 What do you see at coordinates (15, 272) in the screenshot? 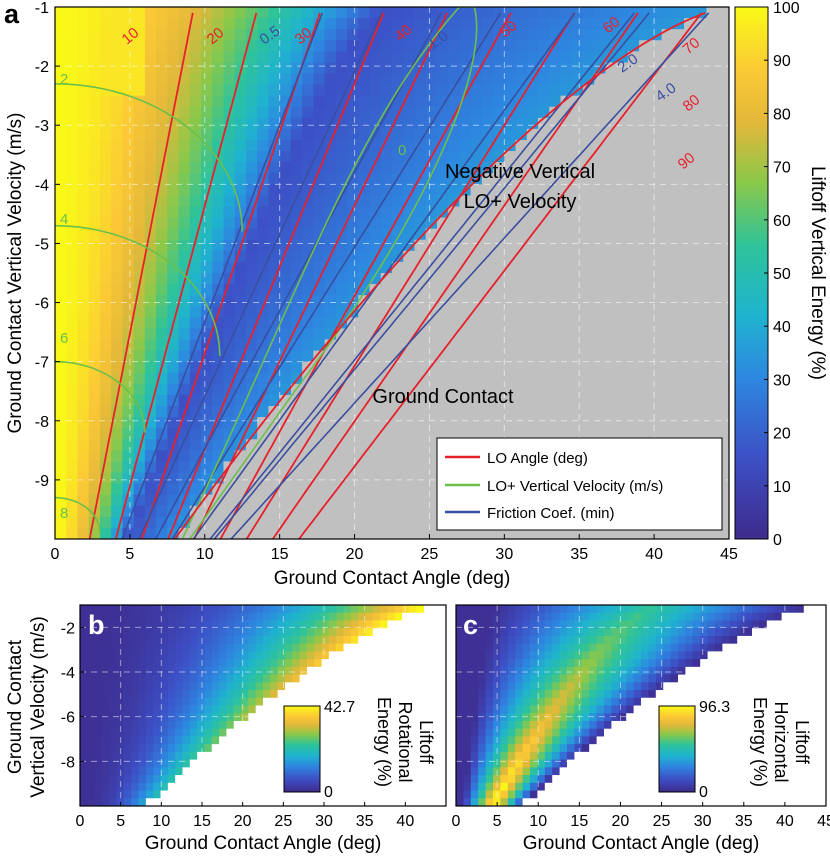
I see `y-axis-label-a: Ground Contact Vertical Velocity (m/s)` at bounding box center [15, 272].